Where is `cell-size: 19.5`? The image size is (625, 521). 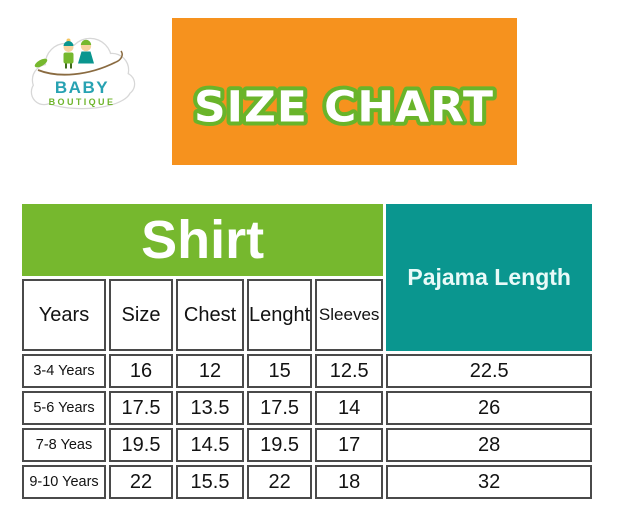
cell-size: 19.5 is located at coordinates (141, 445).